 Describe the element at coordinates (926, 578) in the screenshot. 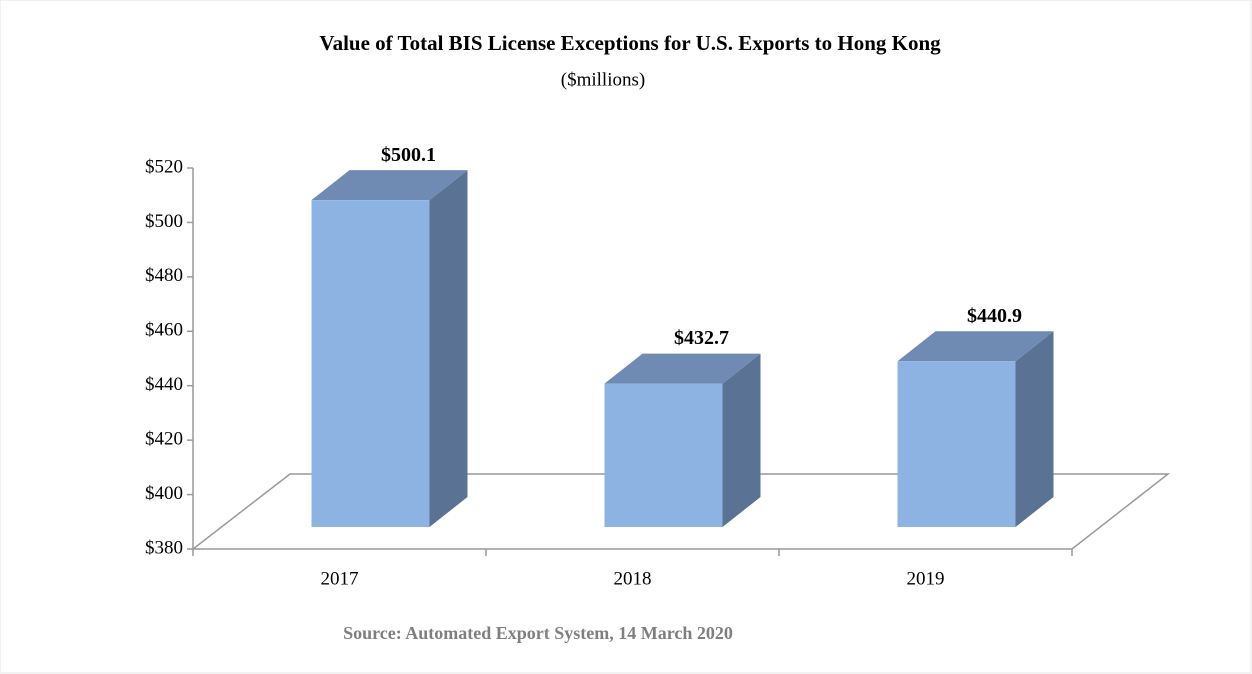

I see `x-tick-label: 2019` at that location.